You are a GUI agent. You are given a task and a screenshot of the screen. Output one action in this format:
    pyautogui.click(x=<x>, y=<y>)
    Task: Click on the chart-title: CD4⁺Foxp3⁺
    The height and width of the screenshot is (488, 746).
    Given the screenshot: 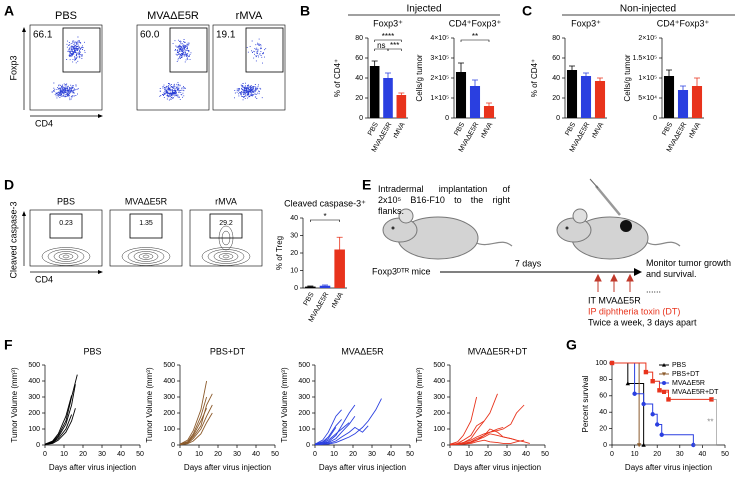 What is the action you would take?
    pyautogui.click(x=683, y=23)
    